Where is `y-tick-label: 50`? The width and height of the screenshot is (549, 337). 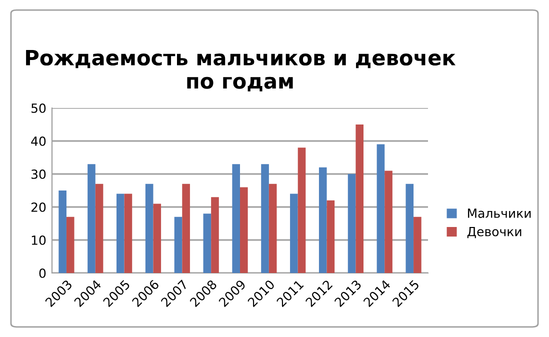 y-tick-label: 50 is located at coordinates (39, 108).